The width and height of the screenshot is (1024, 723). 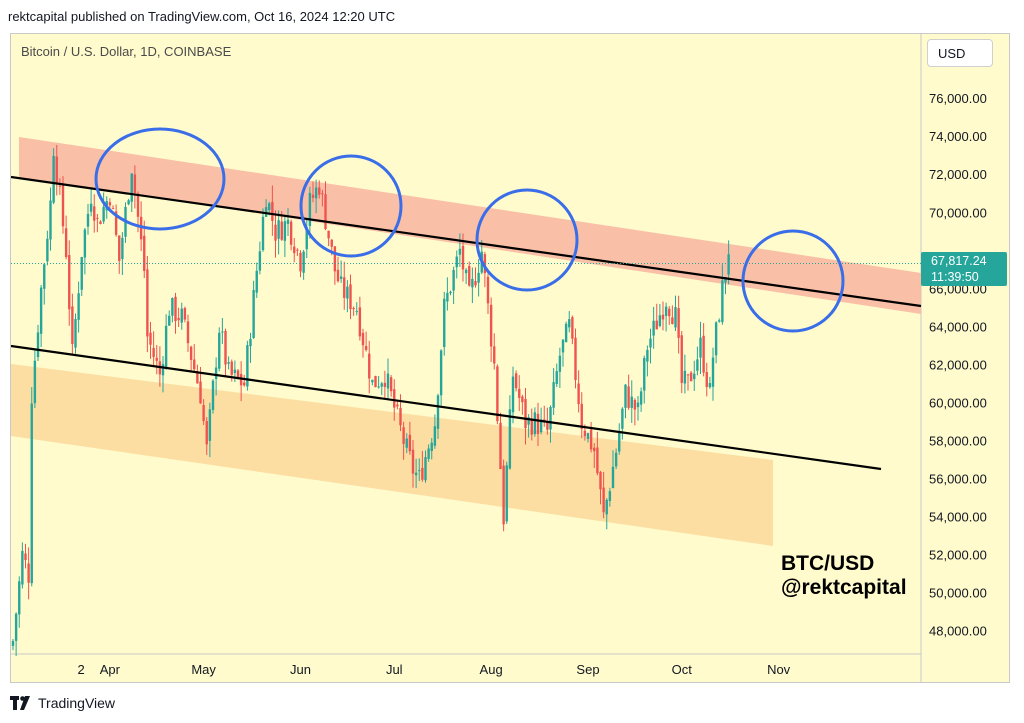 I want to click on currency-button: USD, so click(x=960, y=53).